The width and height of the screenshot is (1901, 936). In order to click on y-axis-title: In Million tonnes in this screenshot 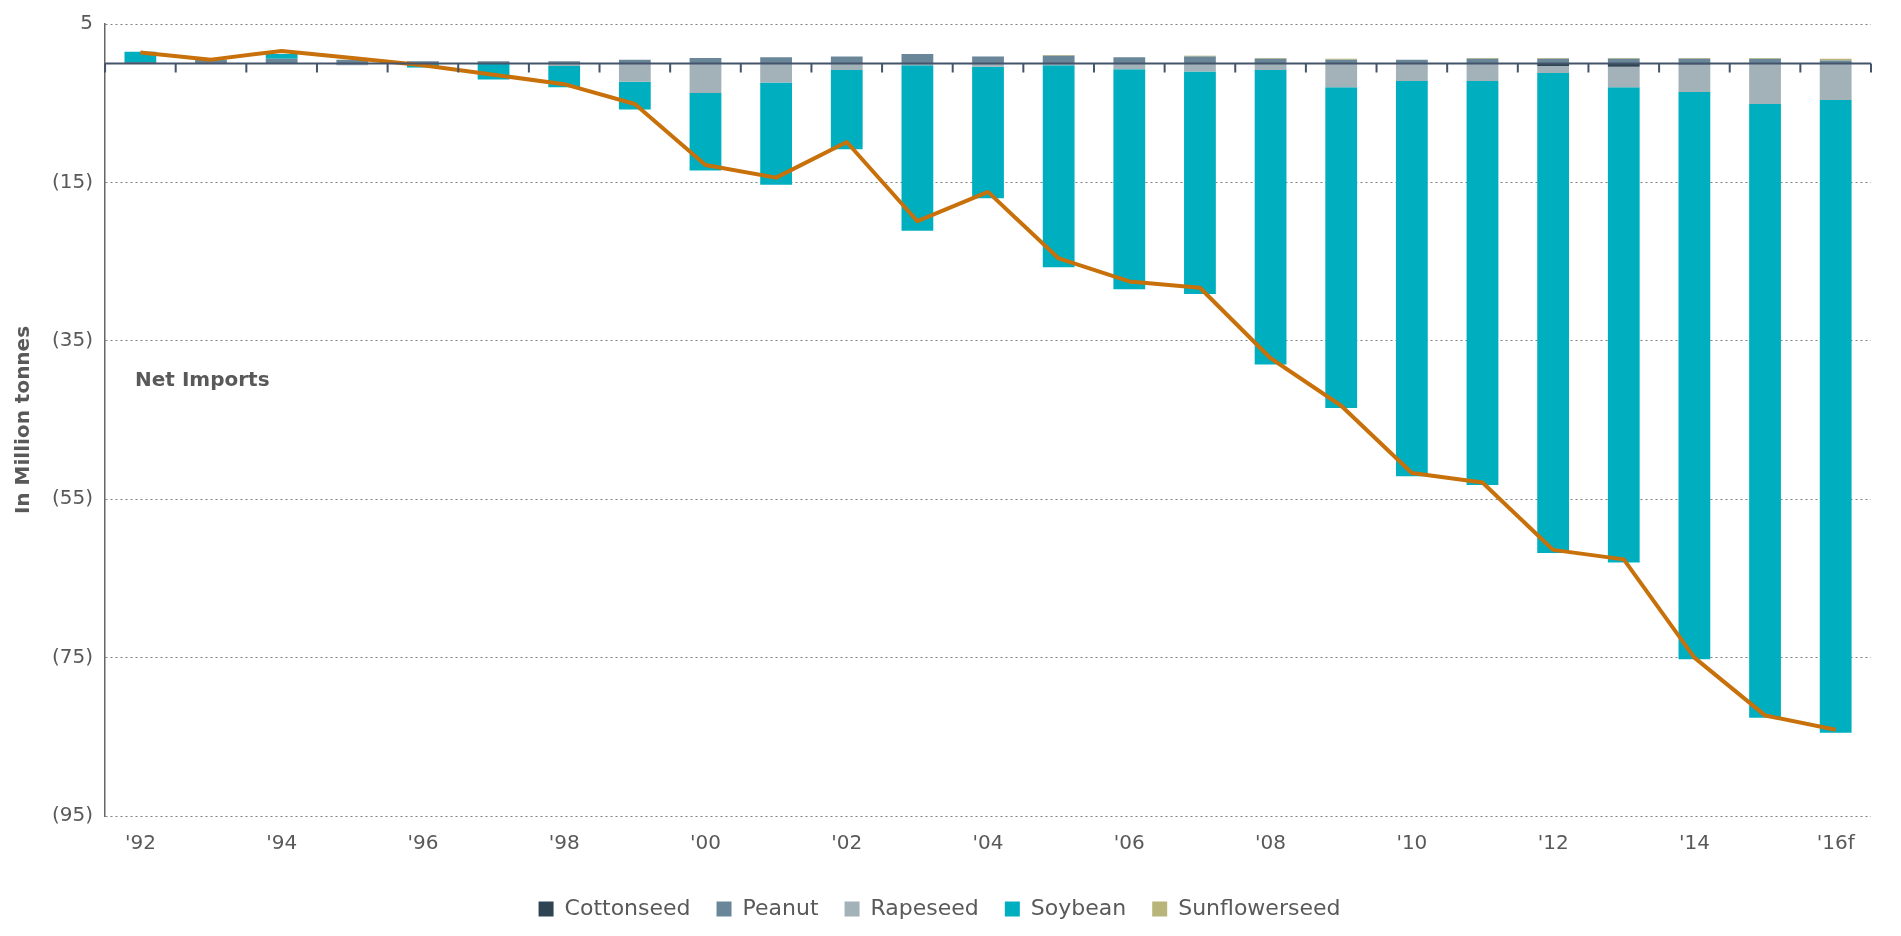, I will do `click(22, 420)`.